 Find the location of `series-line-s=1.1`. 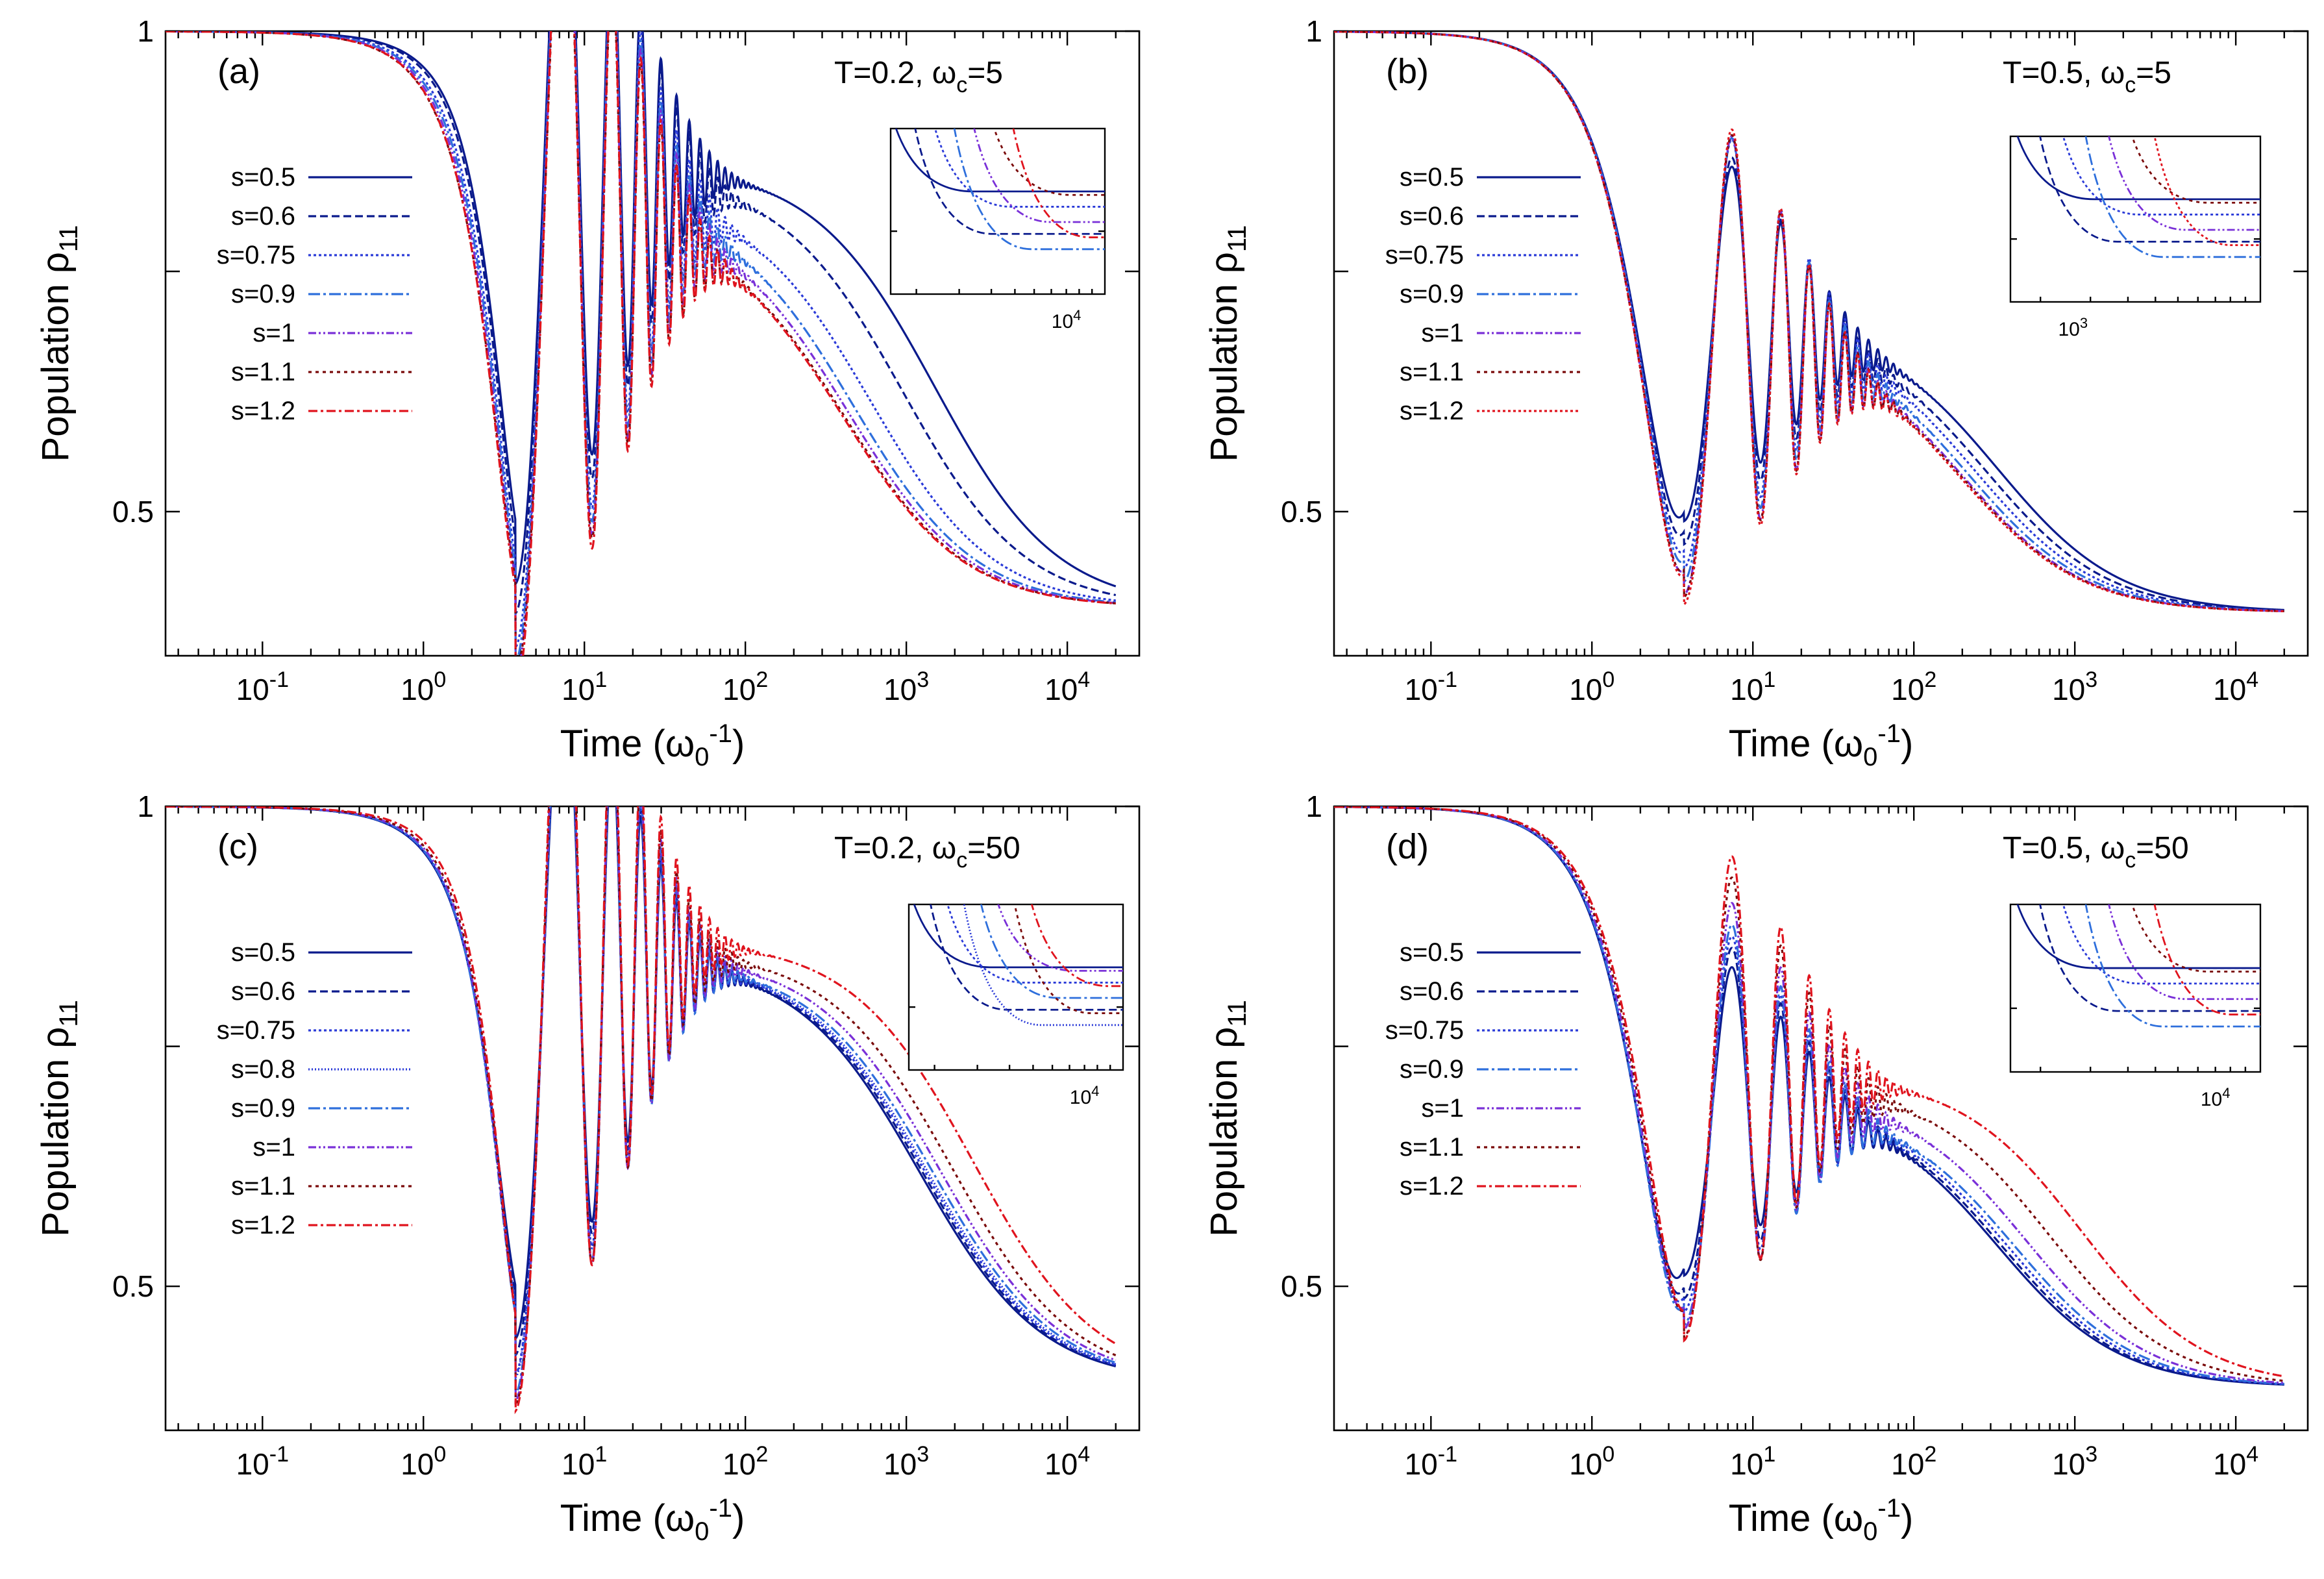

series-line-s=1.1 is located at coordinates (1809, 1094).